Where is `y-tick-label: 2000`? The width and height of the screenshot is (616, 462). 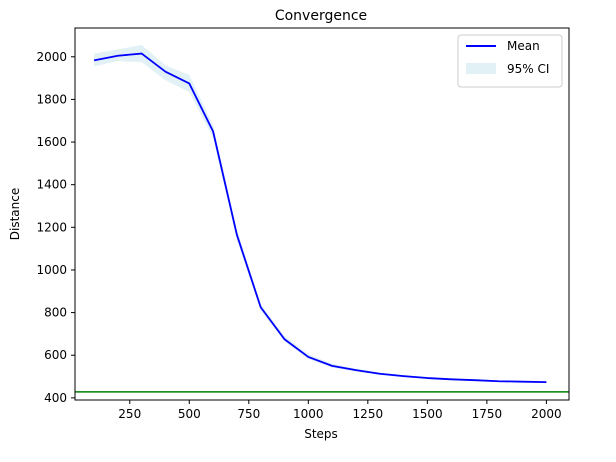
y-tick-label: 2000 is located at coordinates (51, 57).